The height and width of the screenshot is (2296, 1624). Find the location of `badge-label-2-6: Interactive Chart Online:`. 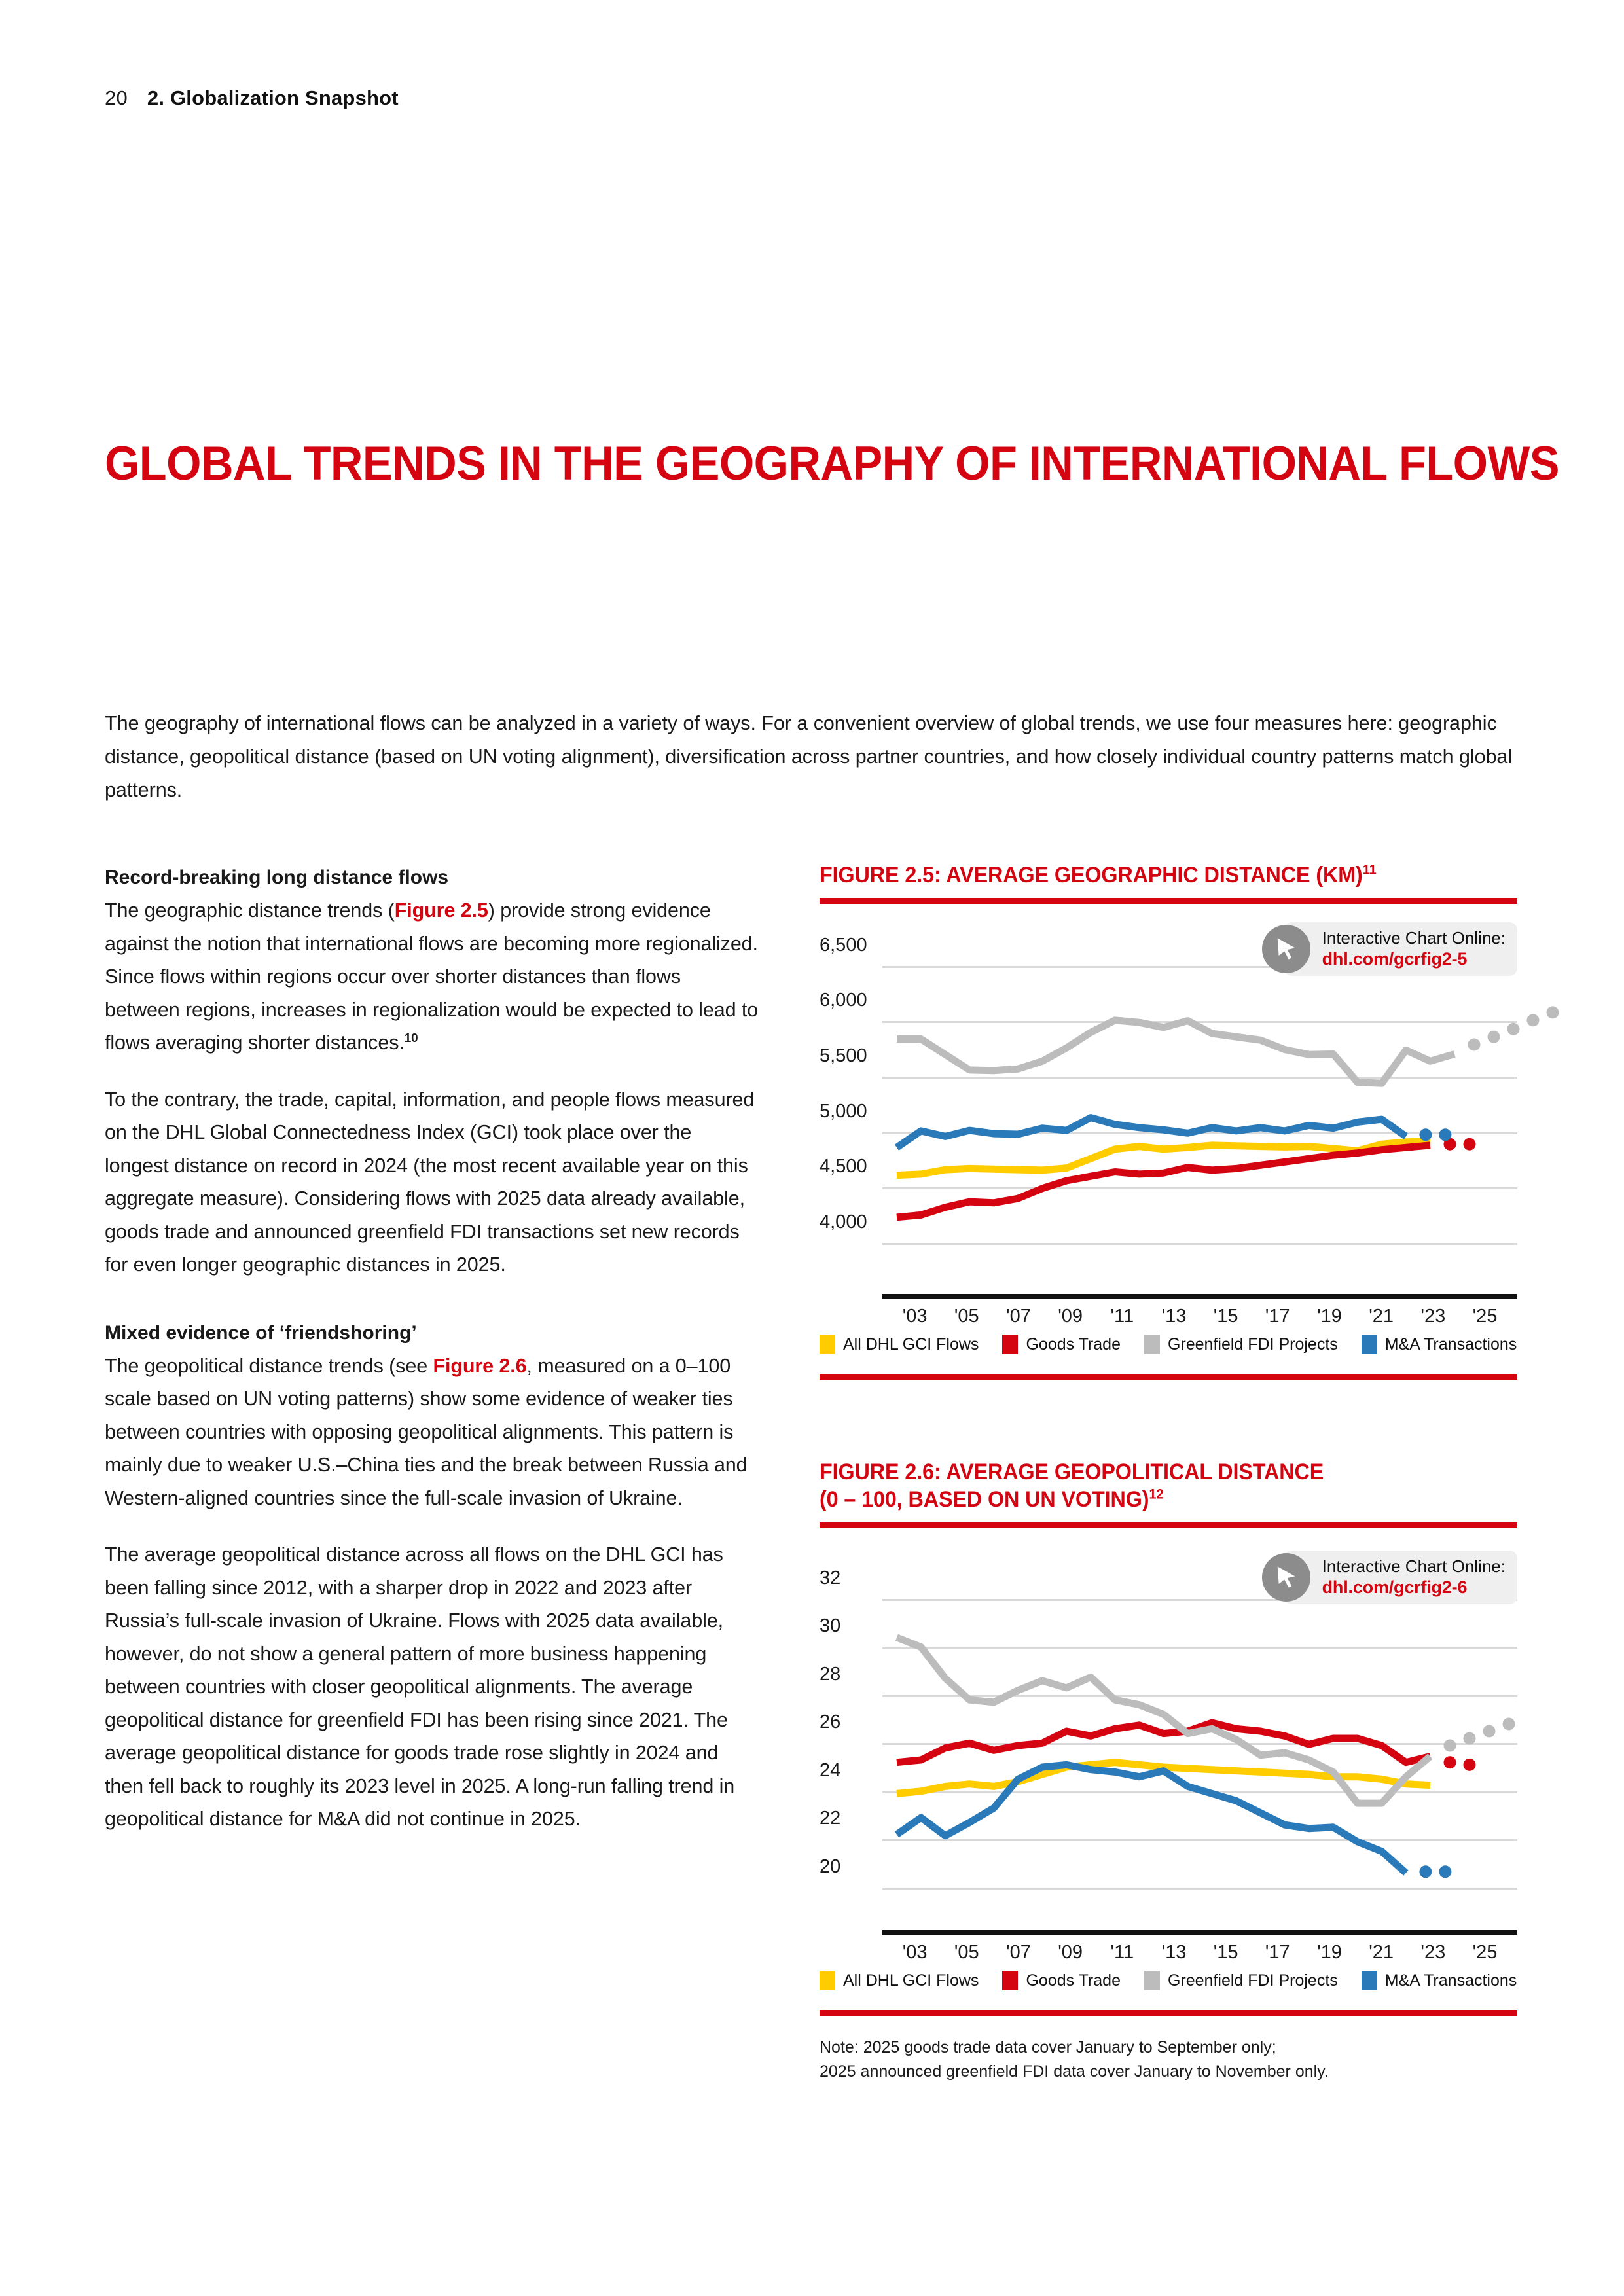

badge-label-2-6: Interactive Chart Online: is located at coordinates (1414, 1566).